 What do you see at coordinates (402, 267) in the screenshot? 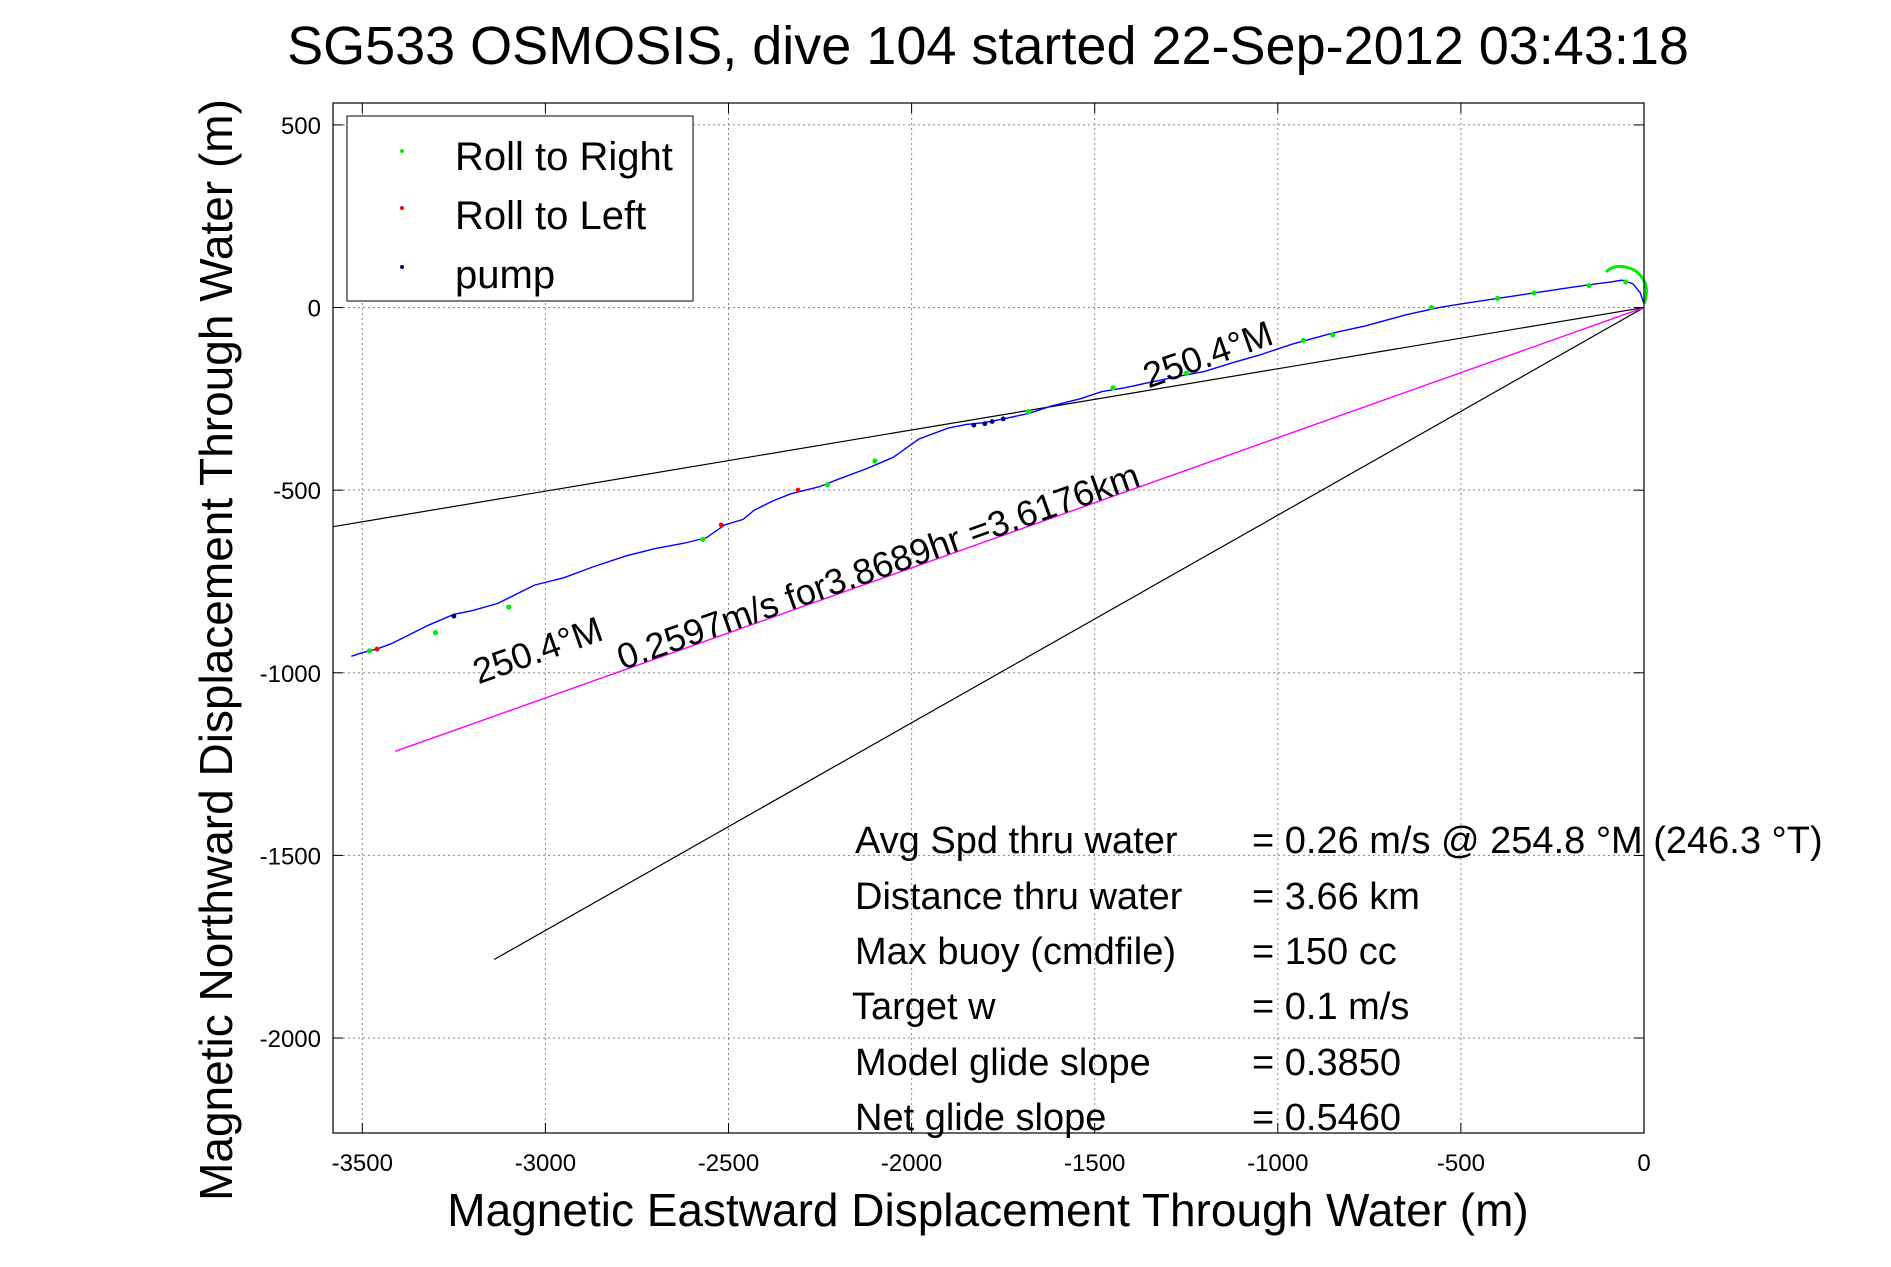
I see `legend-marker-pump` at bounding box center [402, 267].